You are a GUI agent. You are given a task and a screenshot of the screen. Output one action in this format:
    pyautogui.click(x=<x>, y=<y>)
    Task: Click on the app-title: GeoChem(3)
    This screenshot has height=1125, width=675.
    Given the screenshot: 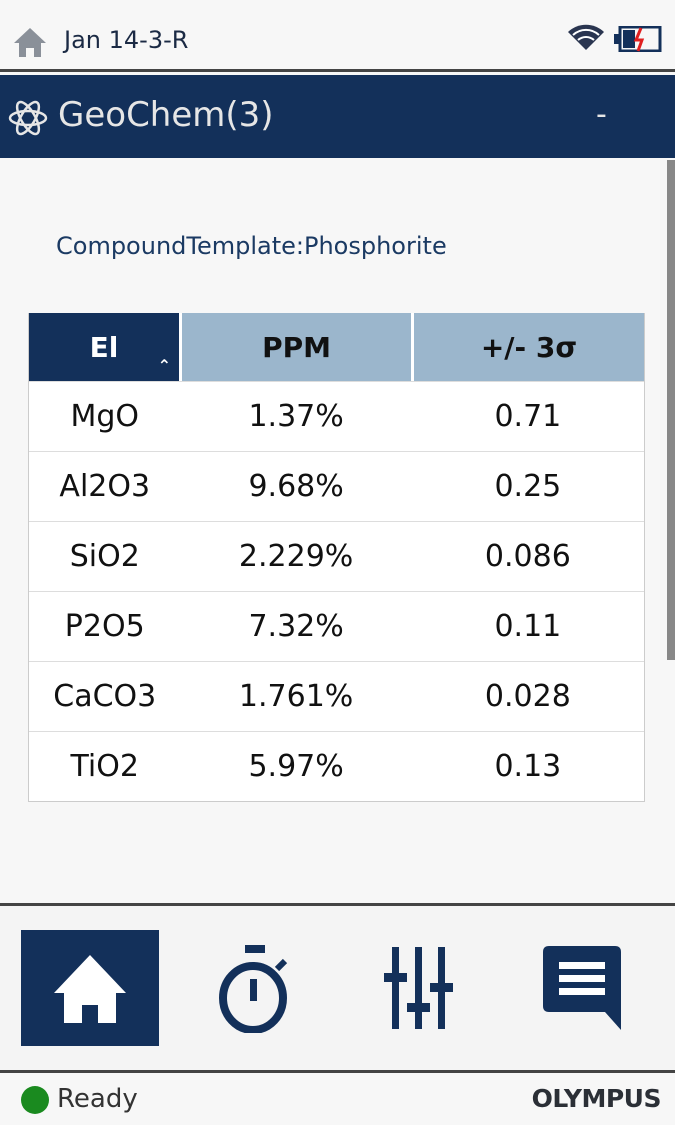 What is the action you would take?
    pyautogui.click(x=166, y=115)
    